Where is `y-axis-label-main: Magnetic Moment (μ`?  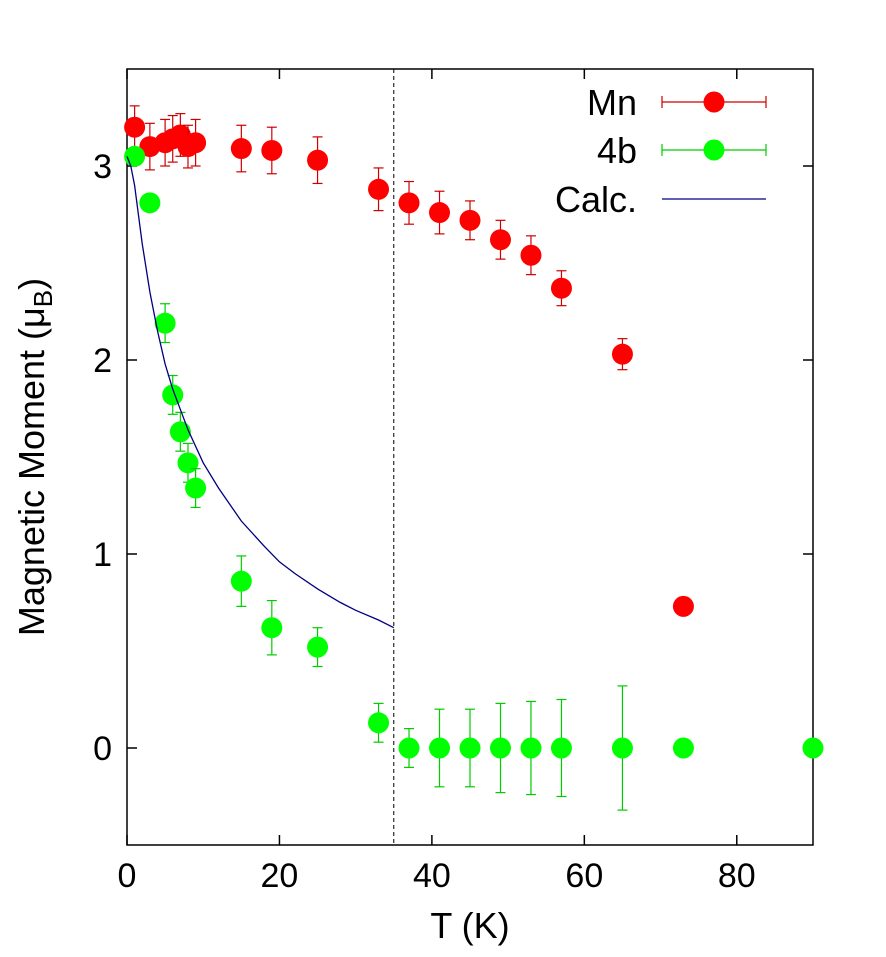 y-axis-label-main: Magnetic Moment (μ is located at coordinates (31, 471).